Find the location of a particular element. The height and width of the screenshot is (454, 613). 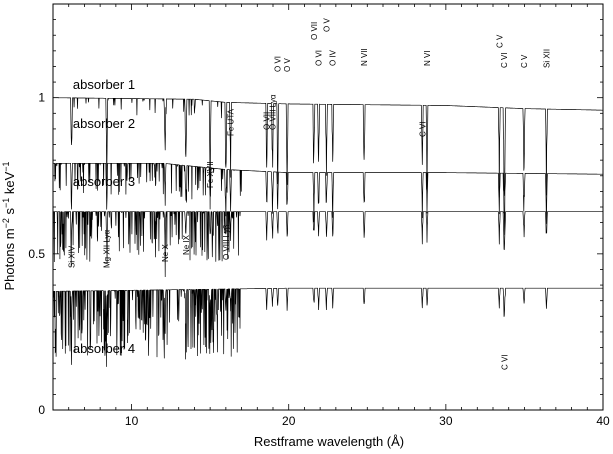

line-label: Si XIV is located at coordinates (72, 256).